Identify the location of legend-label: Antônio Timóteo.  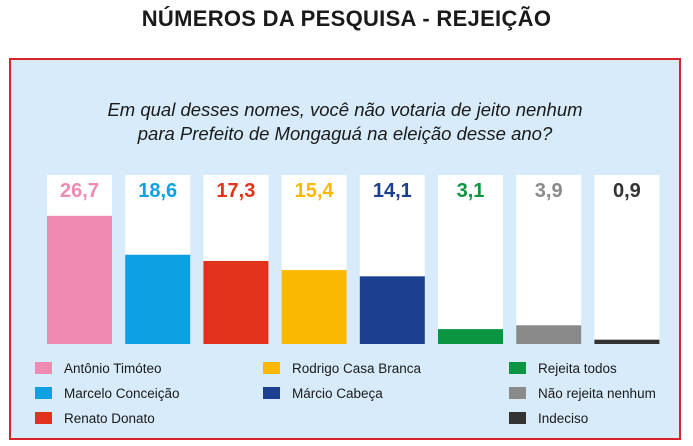
(113, 368).